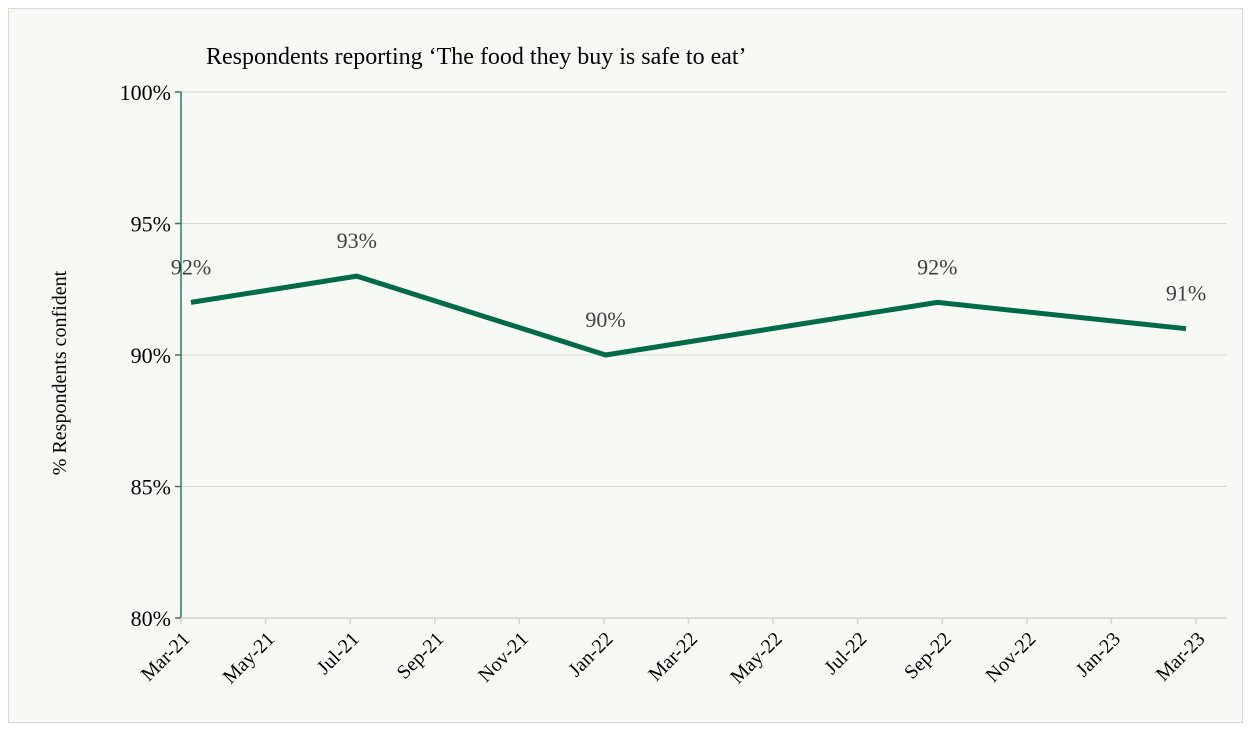 This screenshot has height=731, width=1253. Describe the element at coordinates (249, 658) in the screenshot. I see `x-tick-label: May-21` at that location.